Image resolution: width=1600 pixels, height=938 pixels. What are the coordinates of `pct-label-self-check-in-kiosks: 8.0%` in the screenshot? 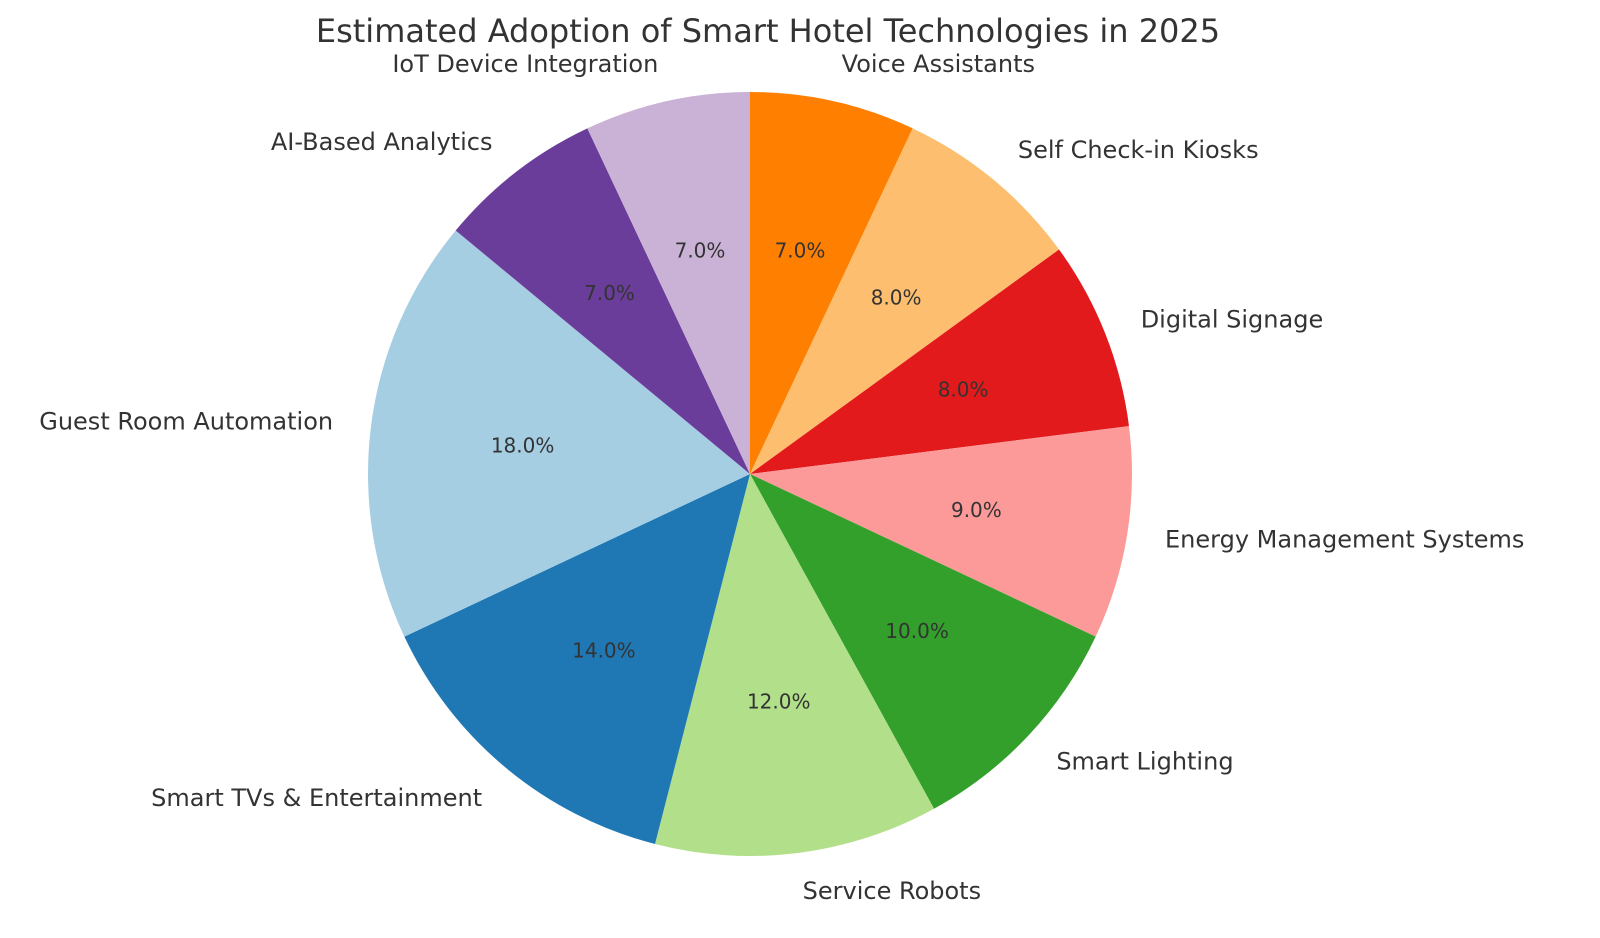 It's located at (896, 297).